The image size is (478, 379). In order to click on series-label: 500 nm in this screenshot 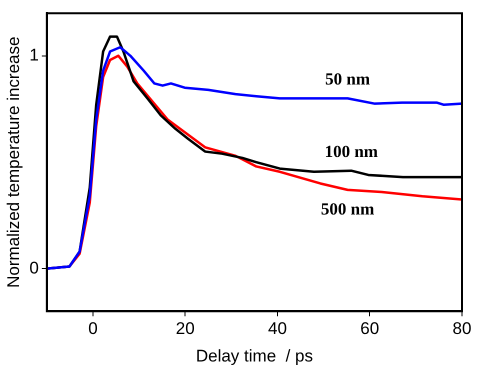, I will do `click(347, 208)`.